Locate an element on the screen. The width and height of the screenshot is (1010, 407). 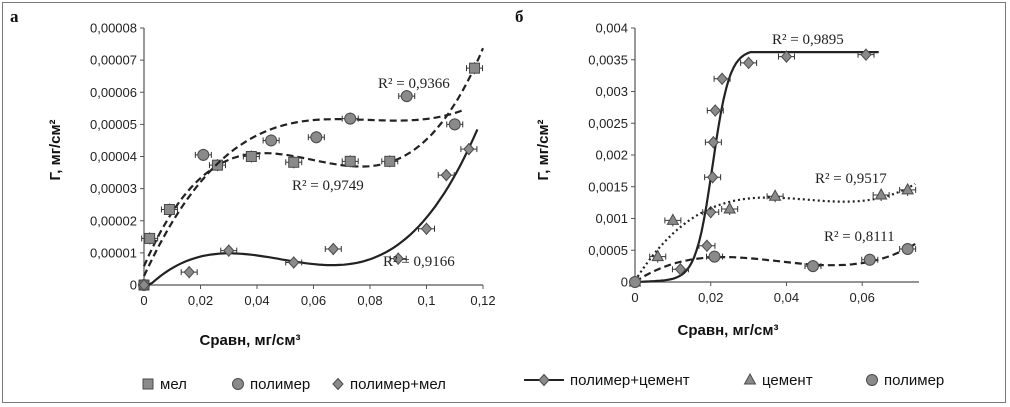
y-tick-label: 0,003 is located at coordinates (611, 91).